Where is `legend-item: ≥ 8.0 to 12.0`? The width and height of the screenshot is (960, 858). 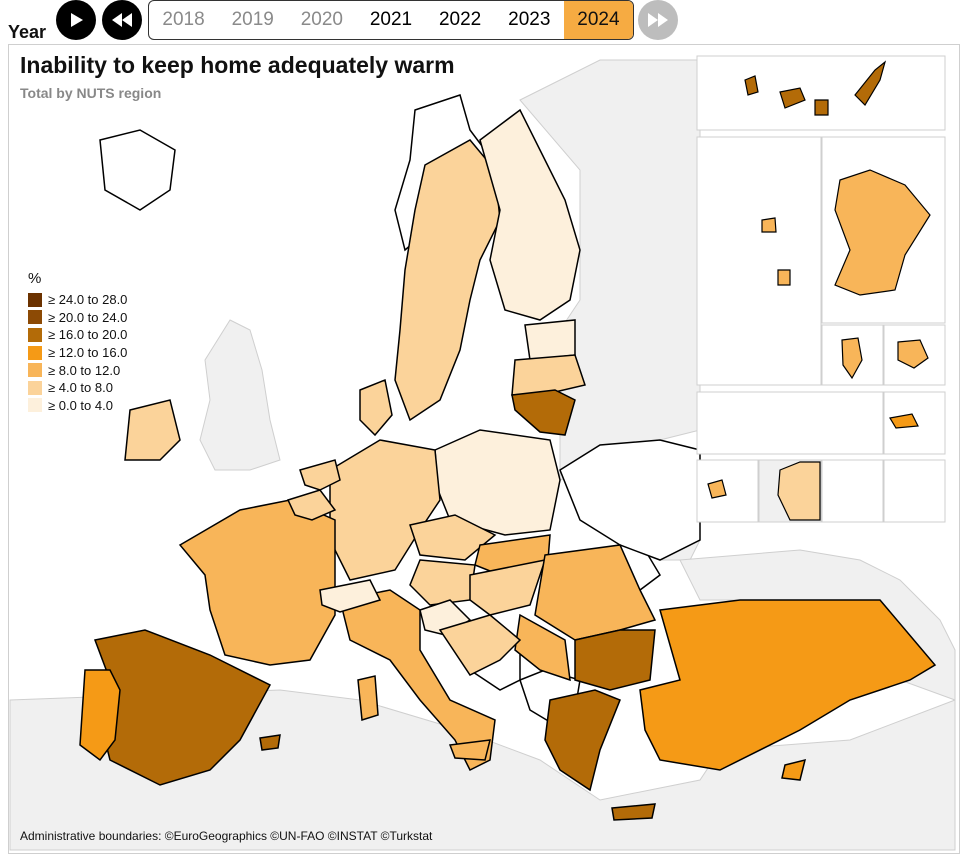 legend-item: ≥ 8.0 to 12.0 is located at coordinates (77, 370).